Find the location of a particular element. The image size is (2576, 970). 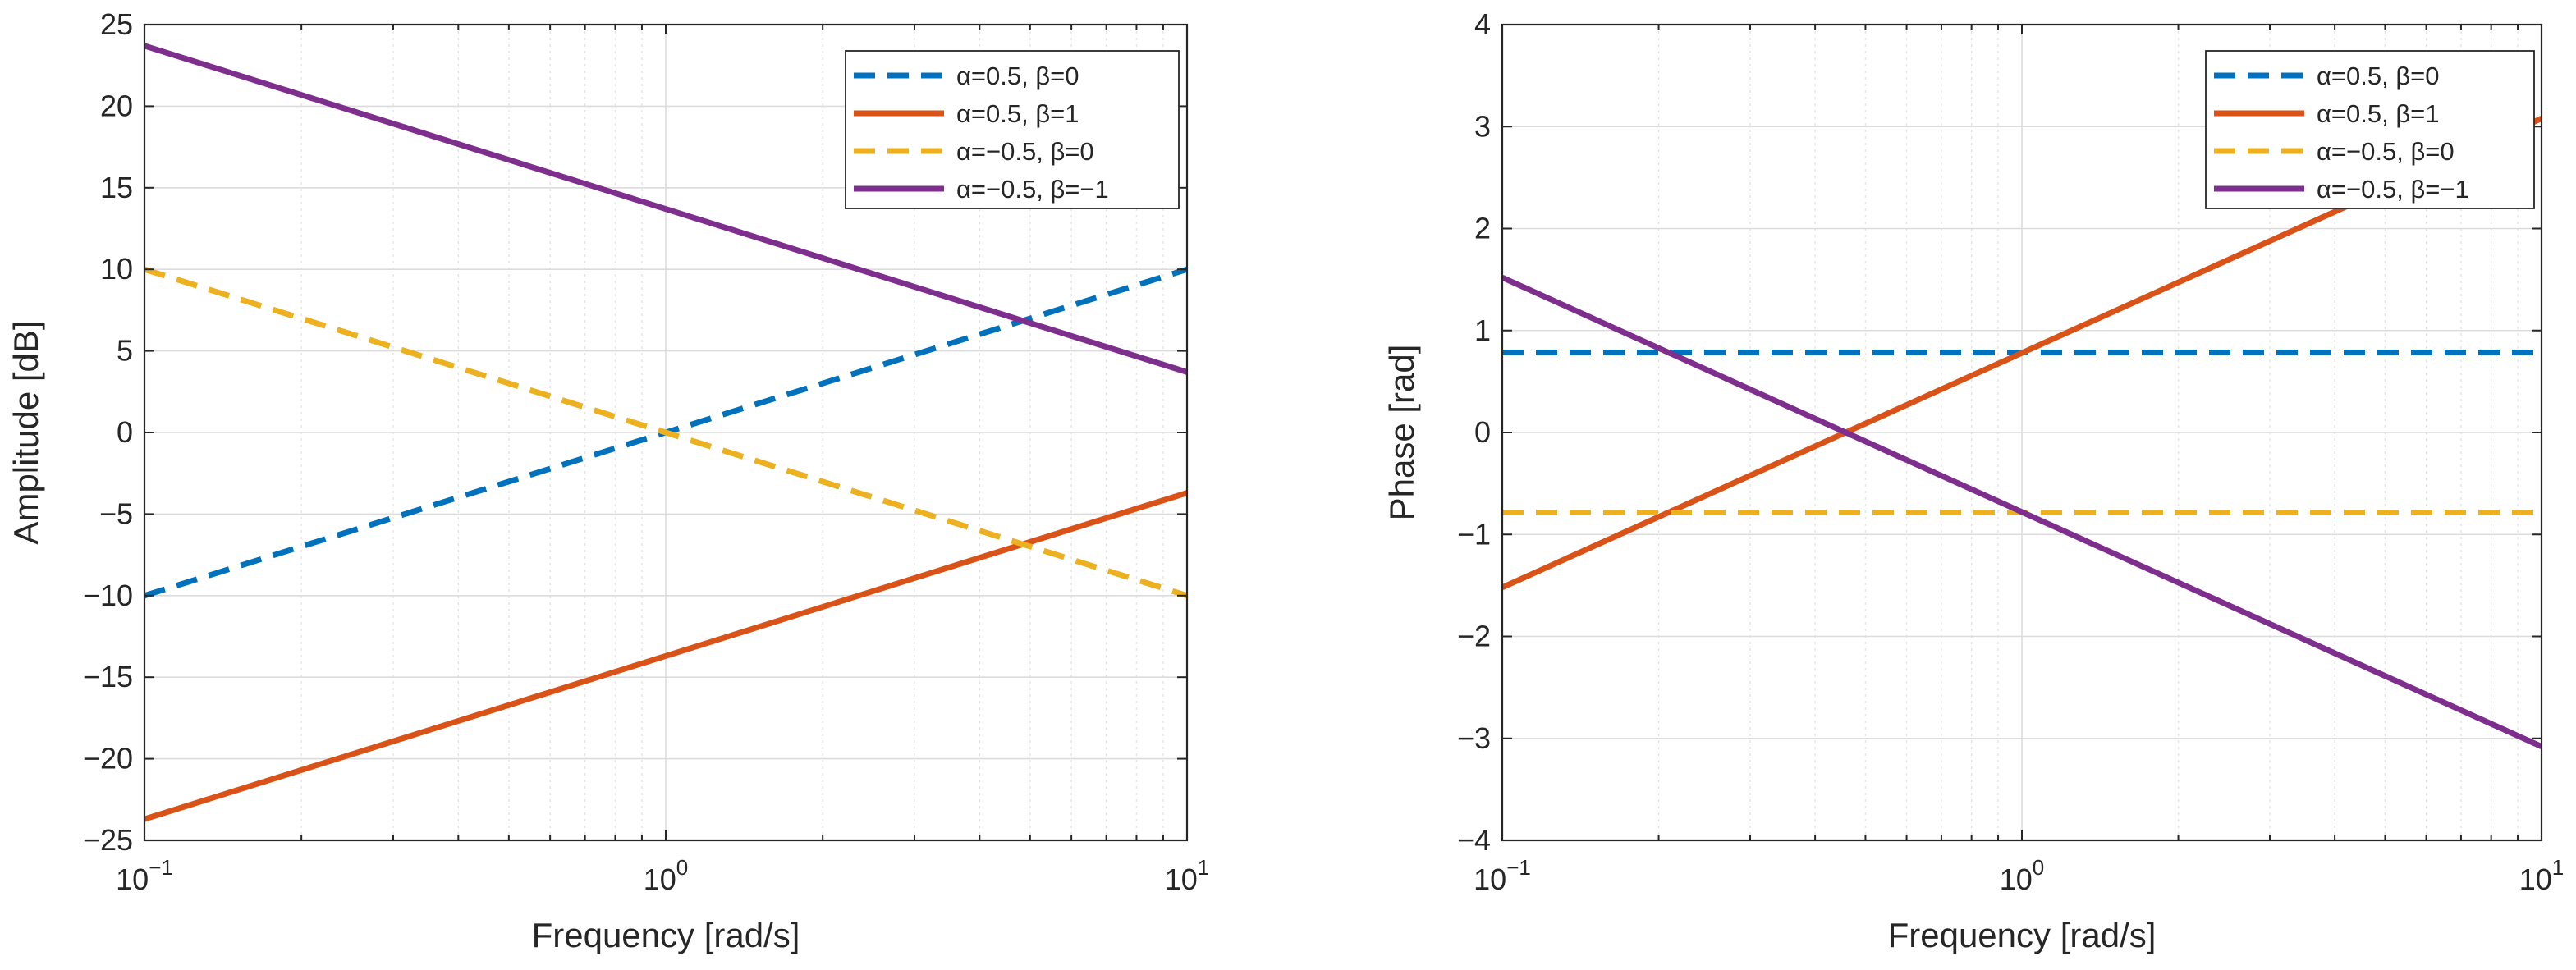

y-axis-label: Phase [rad] is located at coordinates (1402, 433).